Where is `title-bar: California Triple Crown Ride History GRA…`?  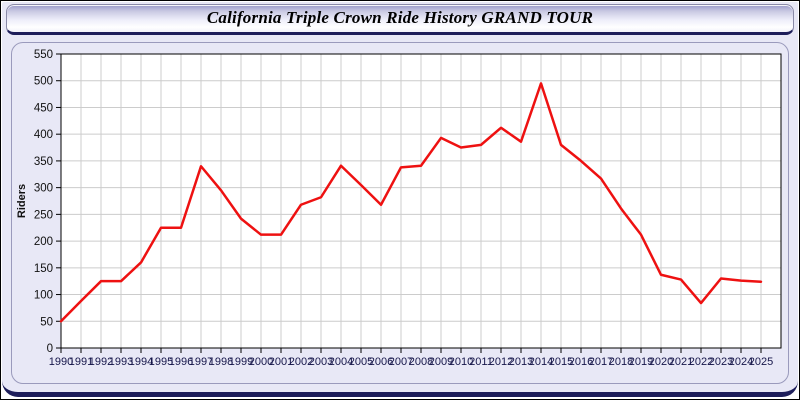 title-bar: California Triple Crown Ride History GRA… is located at coordinates (400, 19).